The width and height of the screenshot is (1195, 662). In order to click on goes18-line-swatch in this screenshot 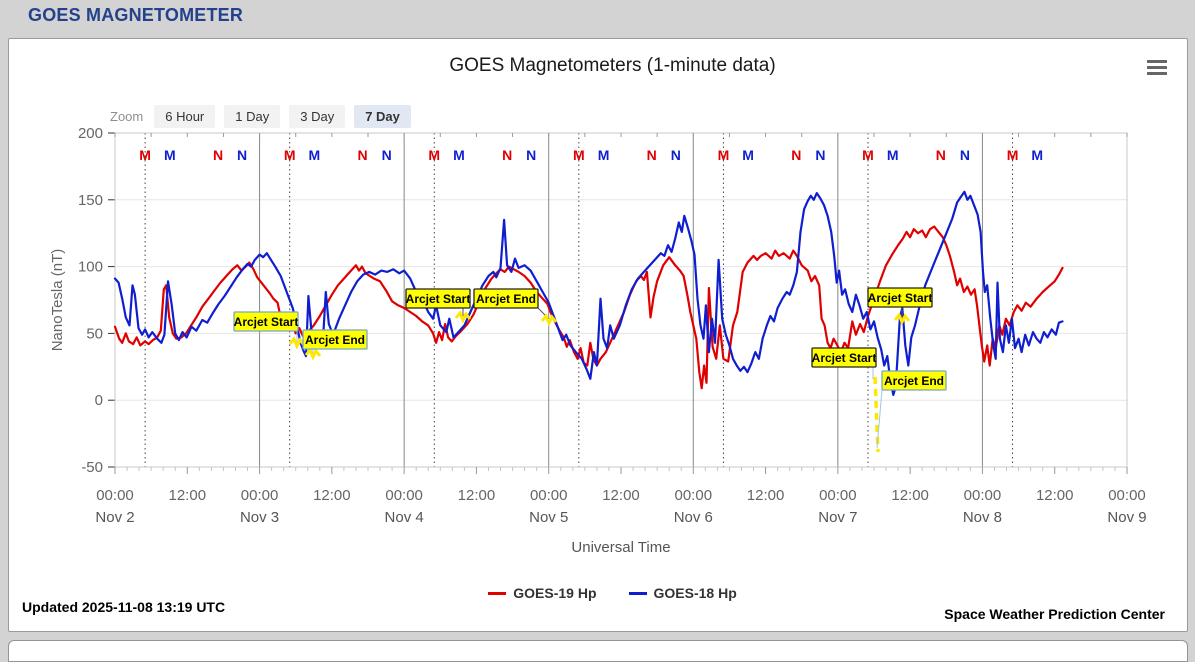, I will do `click(637, 593)`.